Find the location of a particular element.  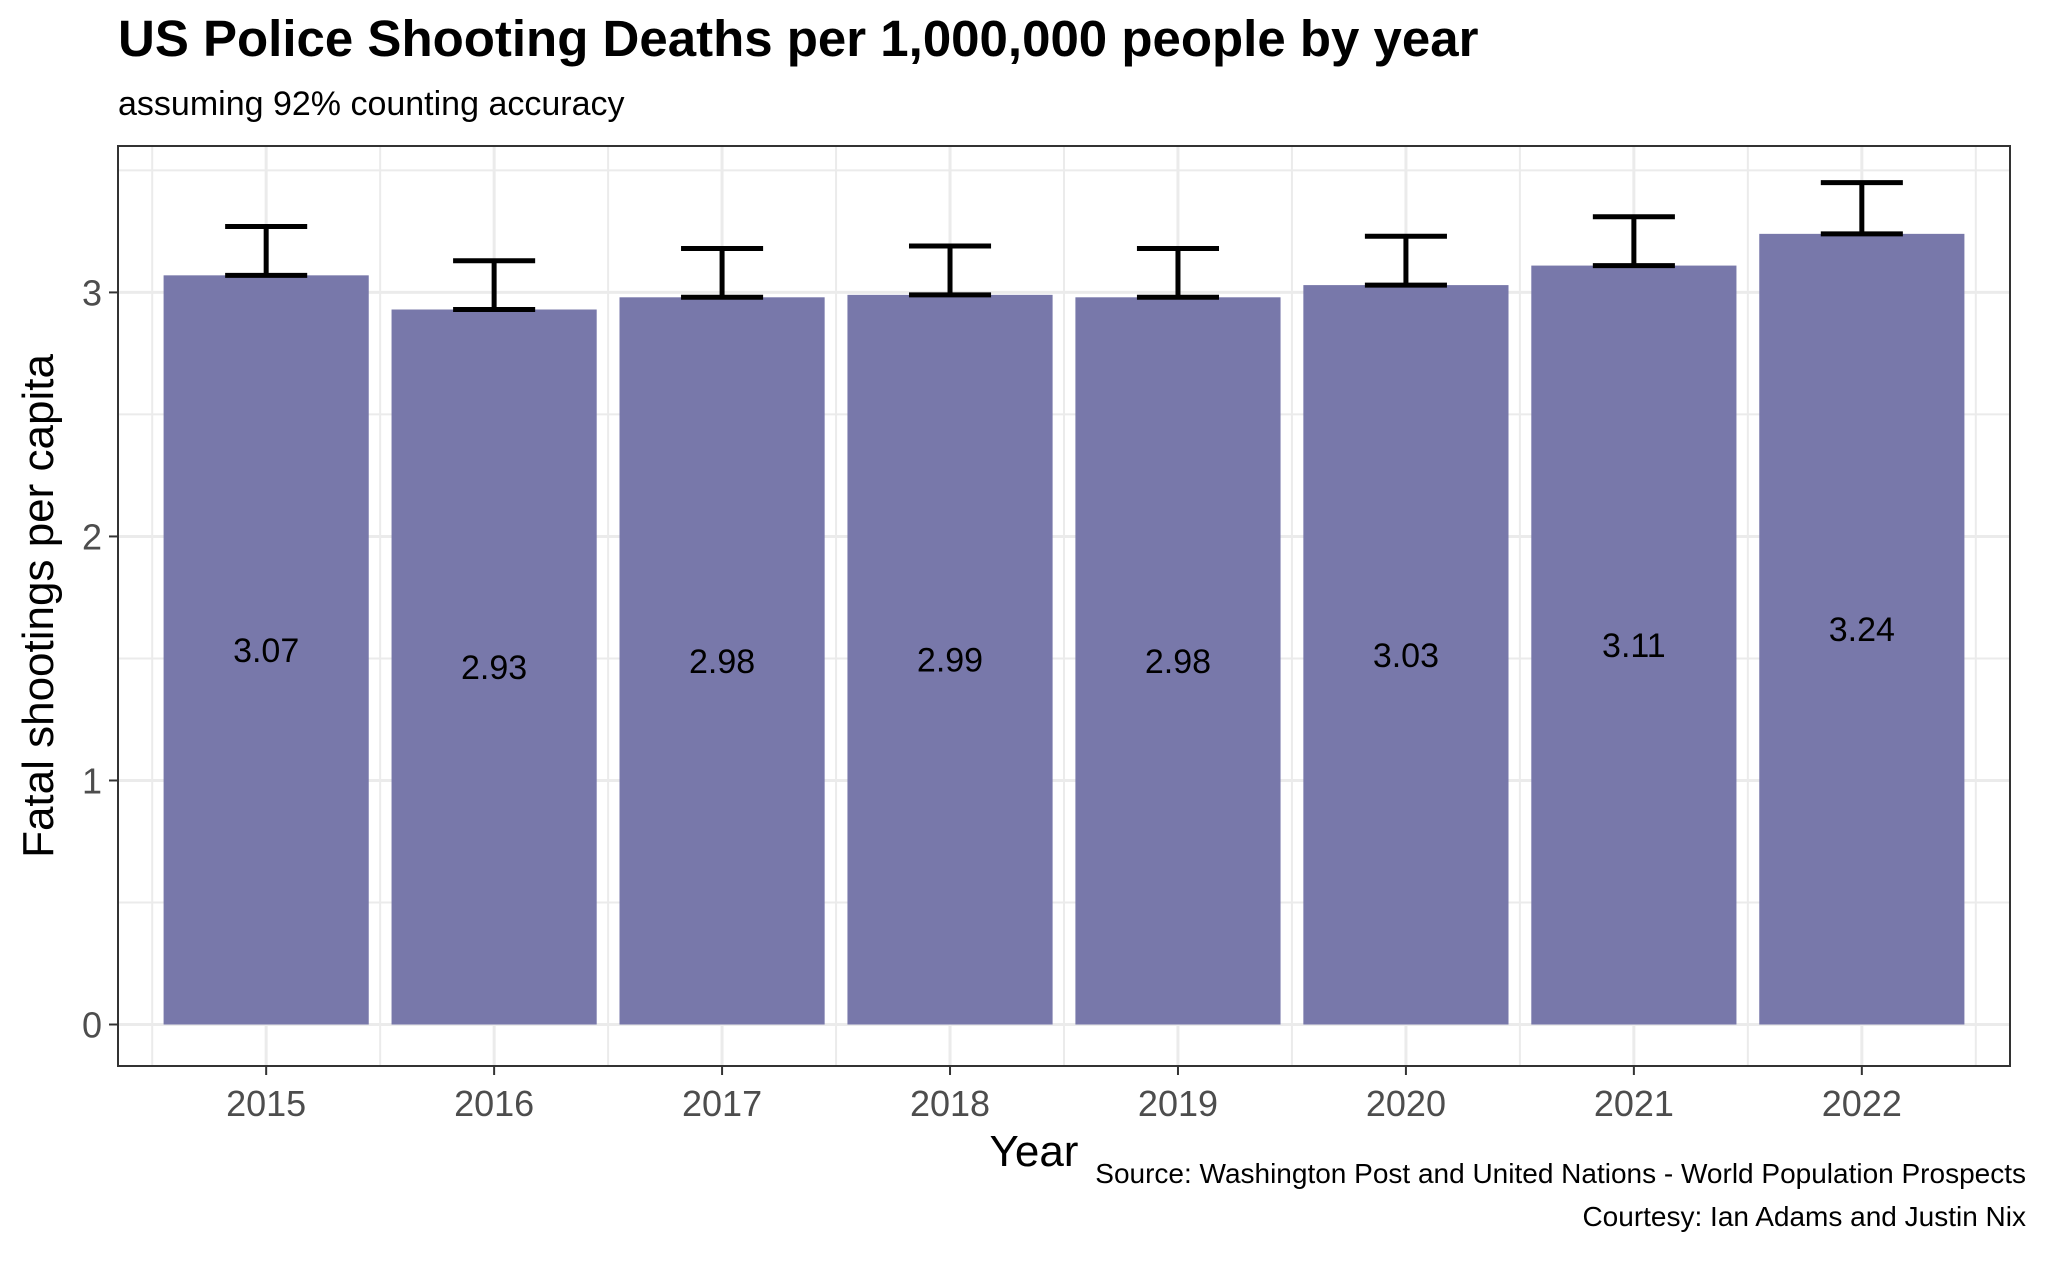

bar-2017 is located at coordinates (722, 661).